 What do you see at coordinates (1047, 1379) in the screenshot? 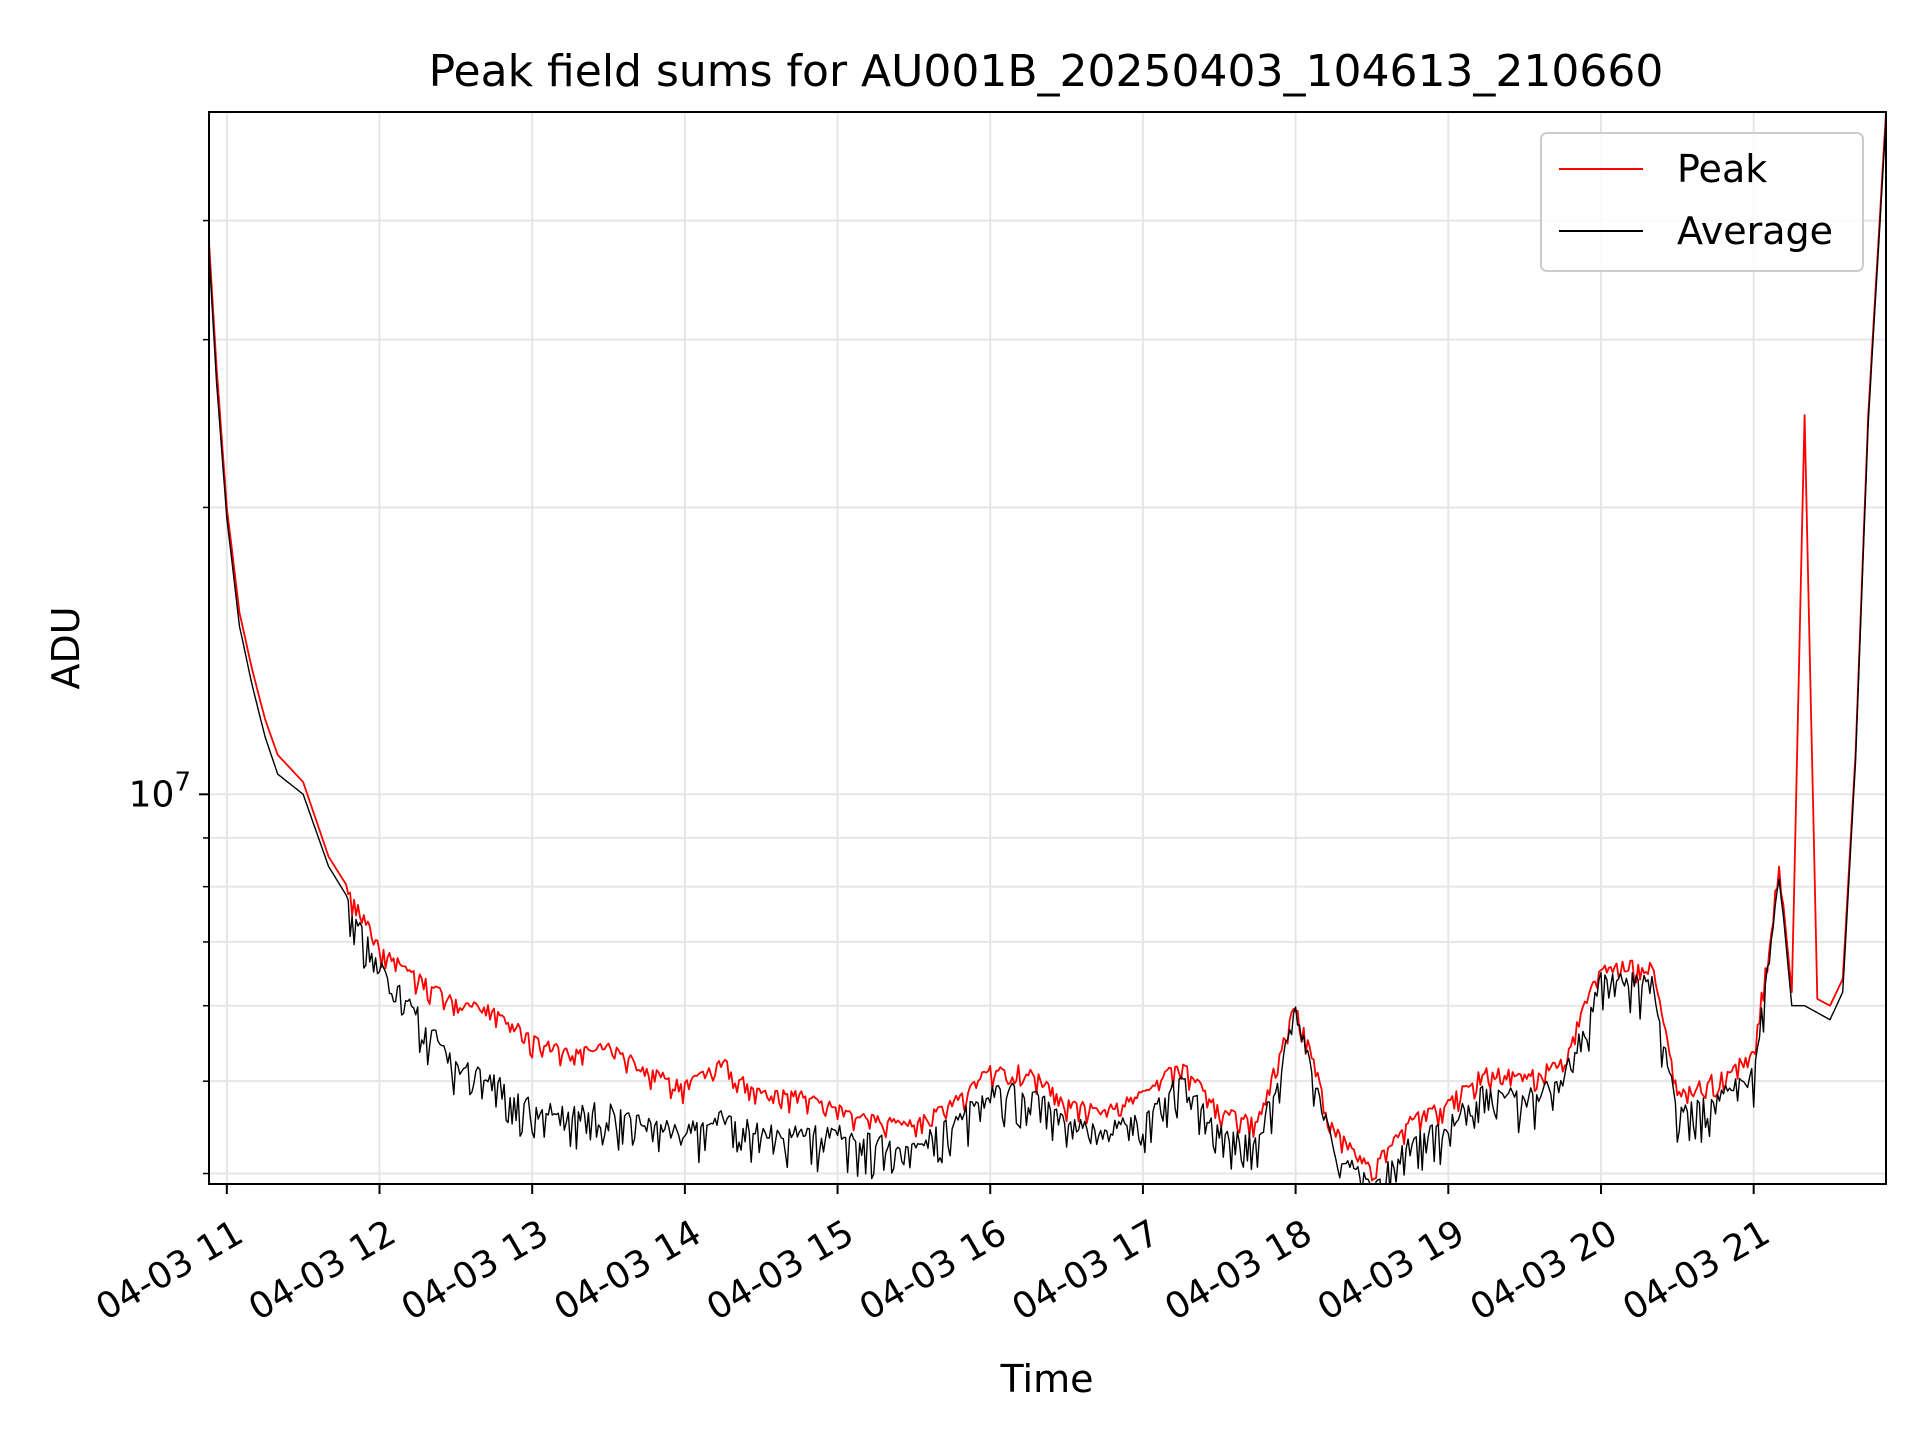
I see `x-axis-label: Time` at bounding box center [1047, 1379].